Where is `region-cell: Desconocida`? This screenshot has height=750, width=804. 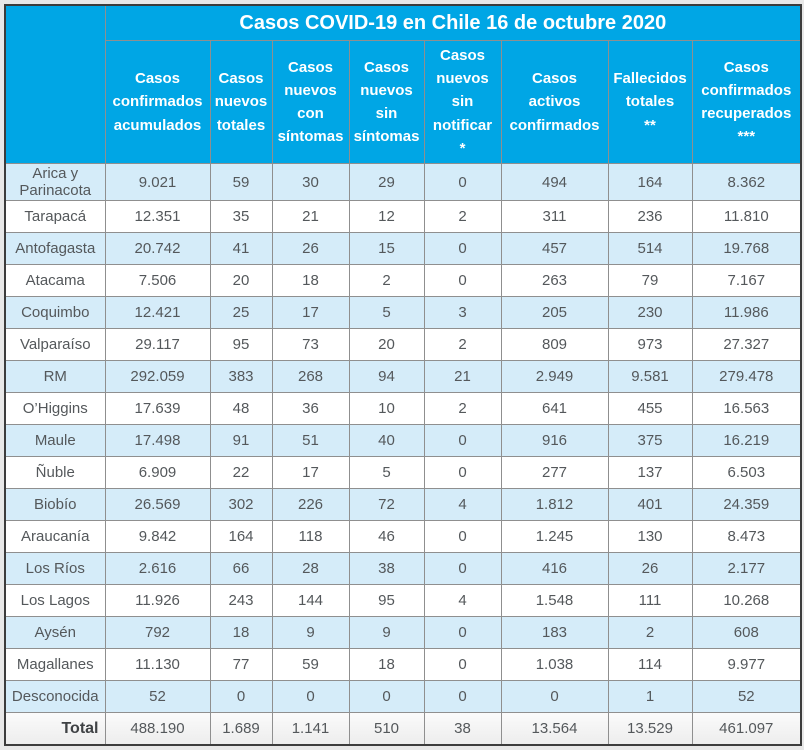
region-cell: Desconocida is located at coordinates (55, 696).